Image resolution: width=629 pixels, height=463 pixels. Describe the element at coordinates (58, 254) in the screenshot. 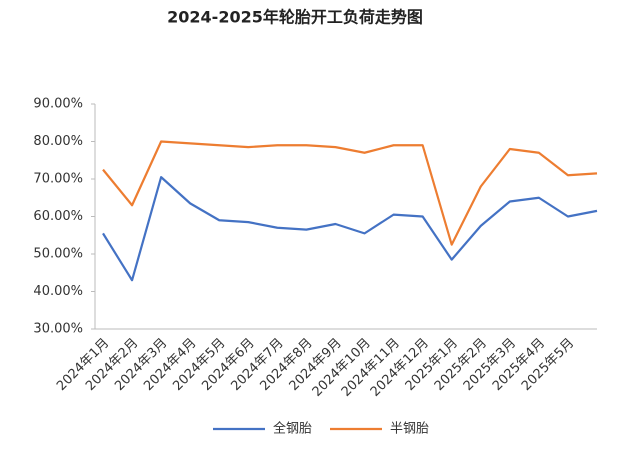

I see `y-tick-label: 50.00%` at that location.